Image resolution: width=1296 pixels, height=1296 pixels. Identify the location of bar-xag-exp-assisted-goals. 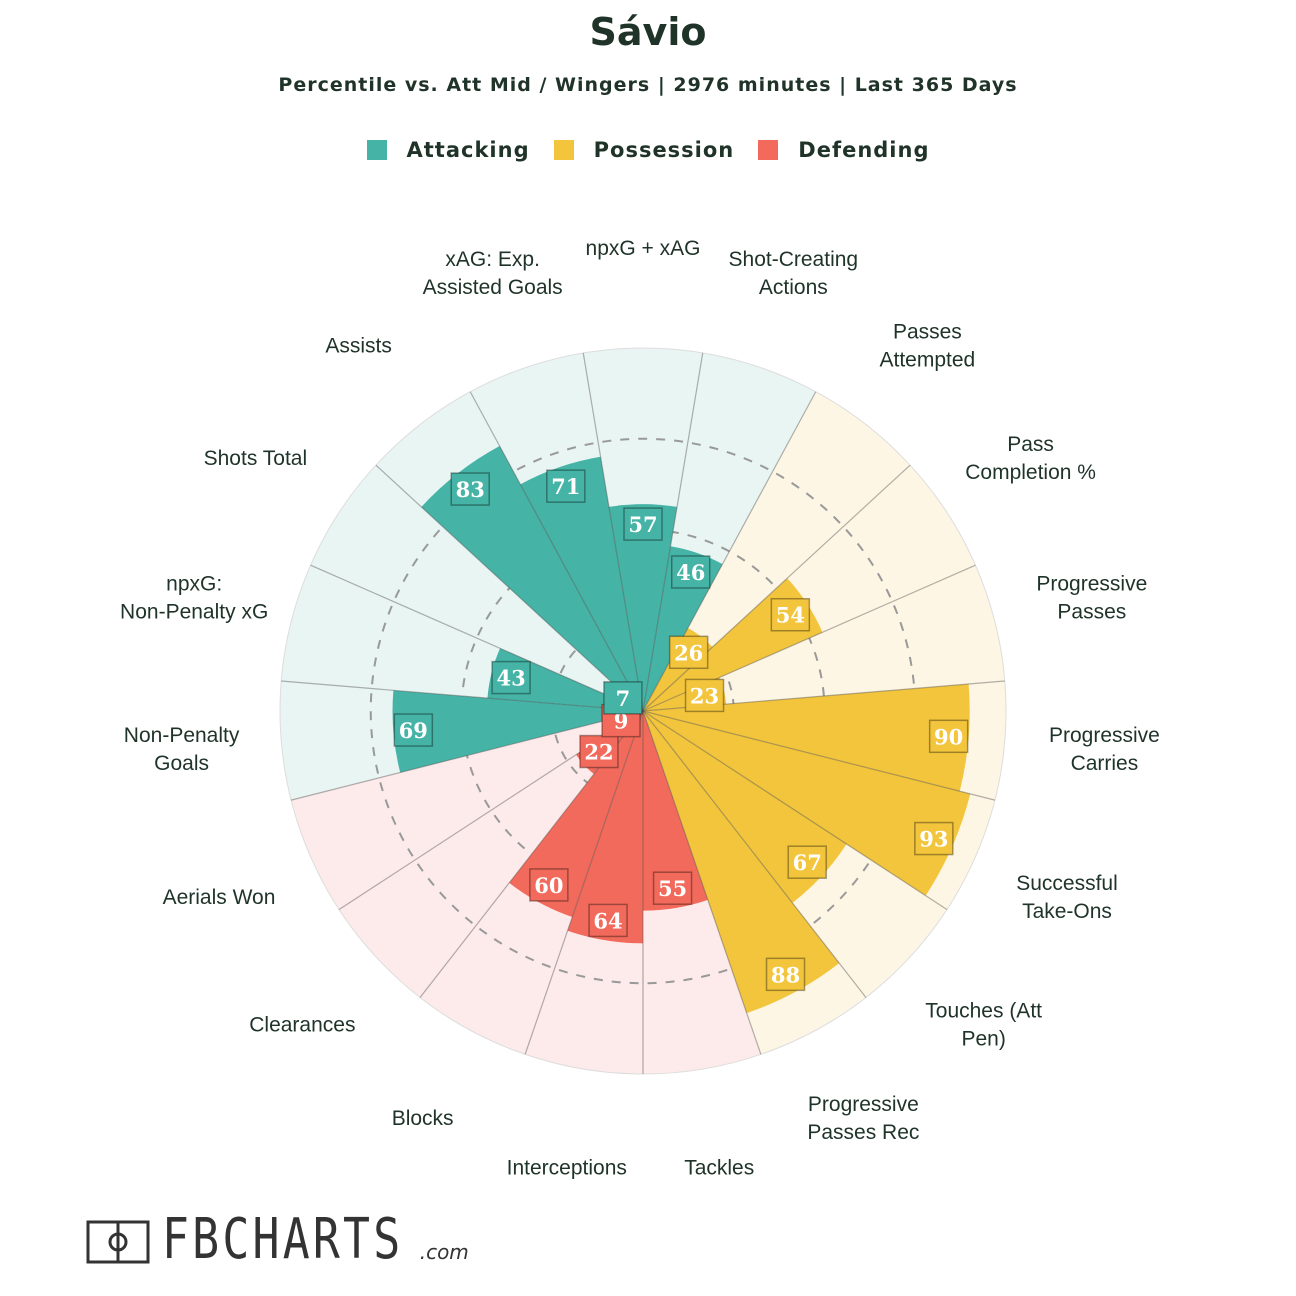
(581, 583).